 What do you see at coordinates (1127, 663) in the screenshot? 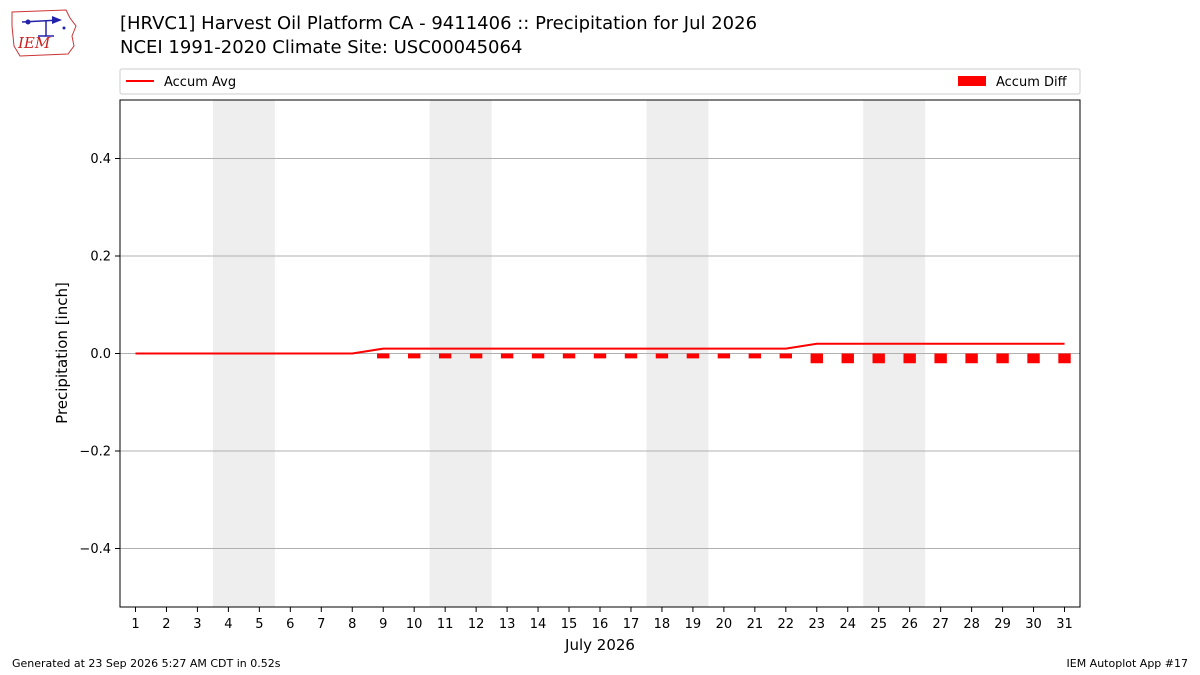
I see `app-label: IEM Autoplot App #17` at bounding box center [1127, 663].